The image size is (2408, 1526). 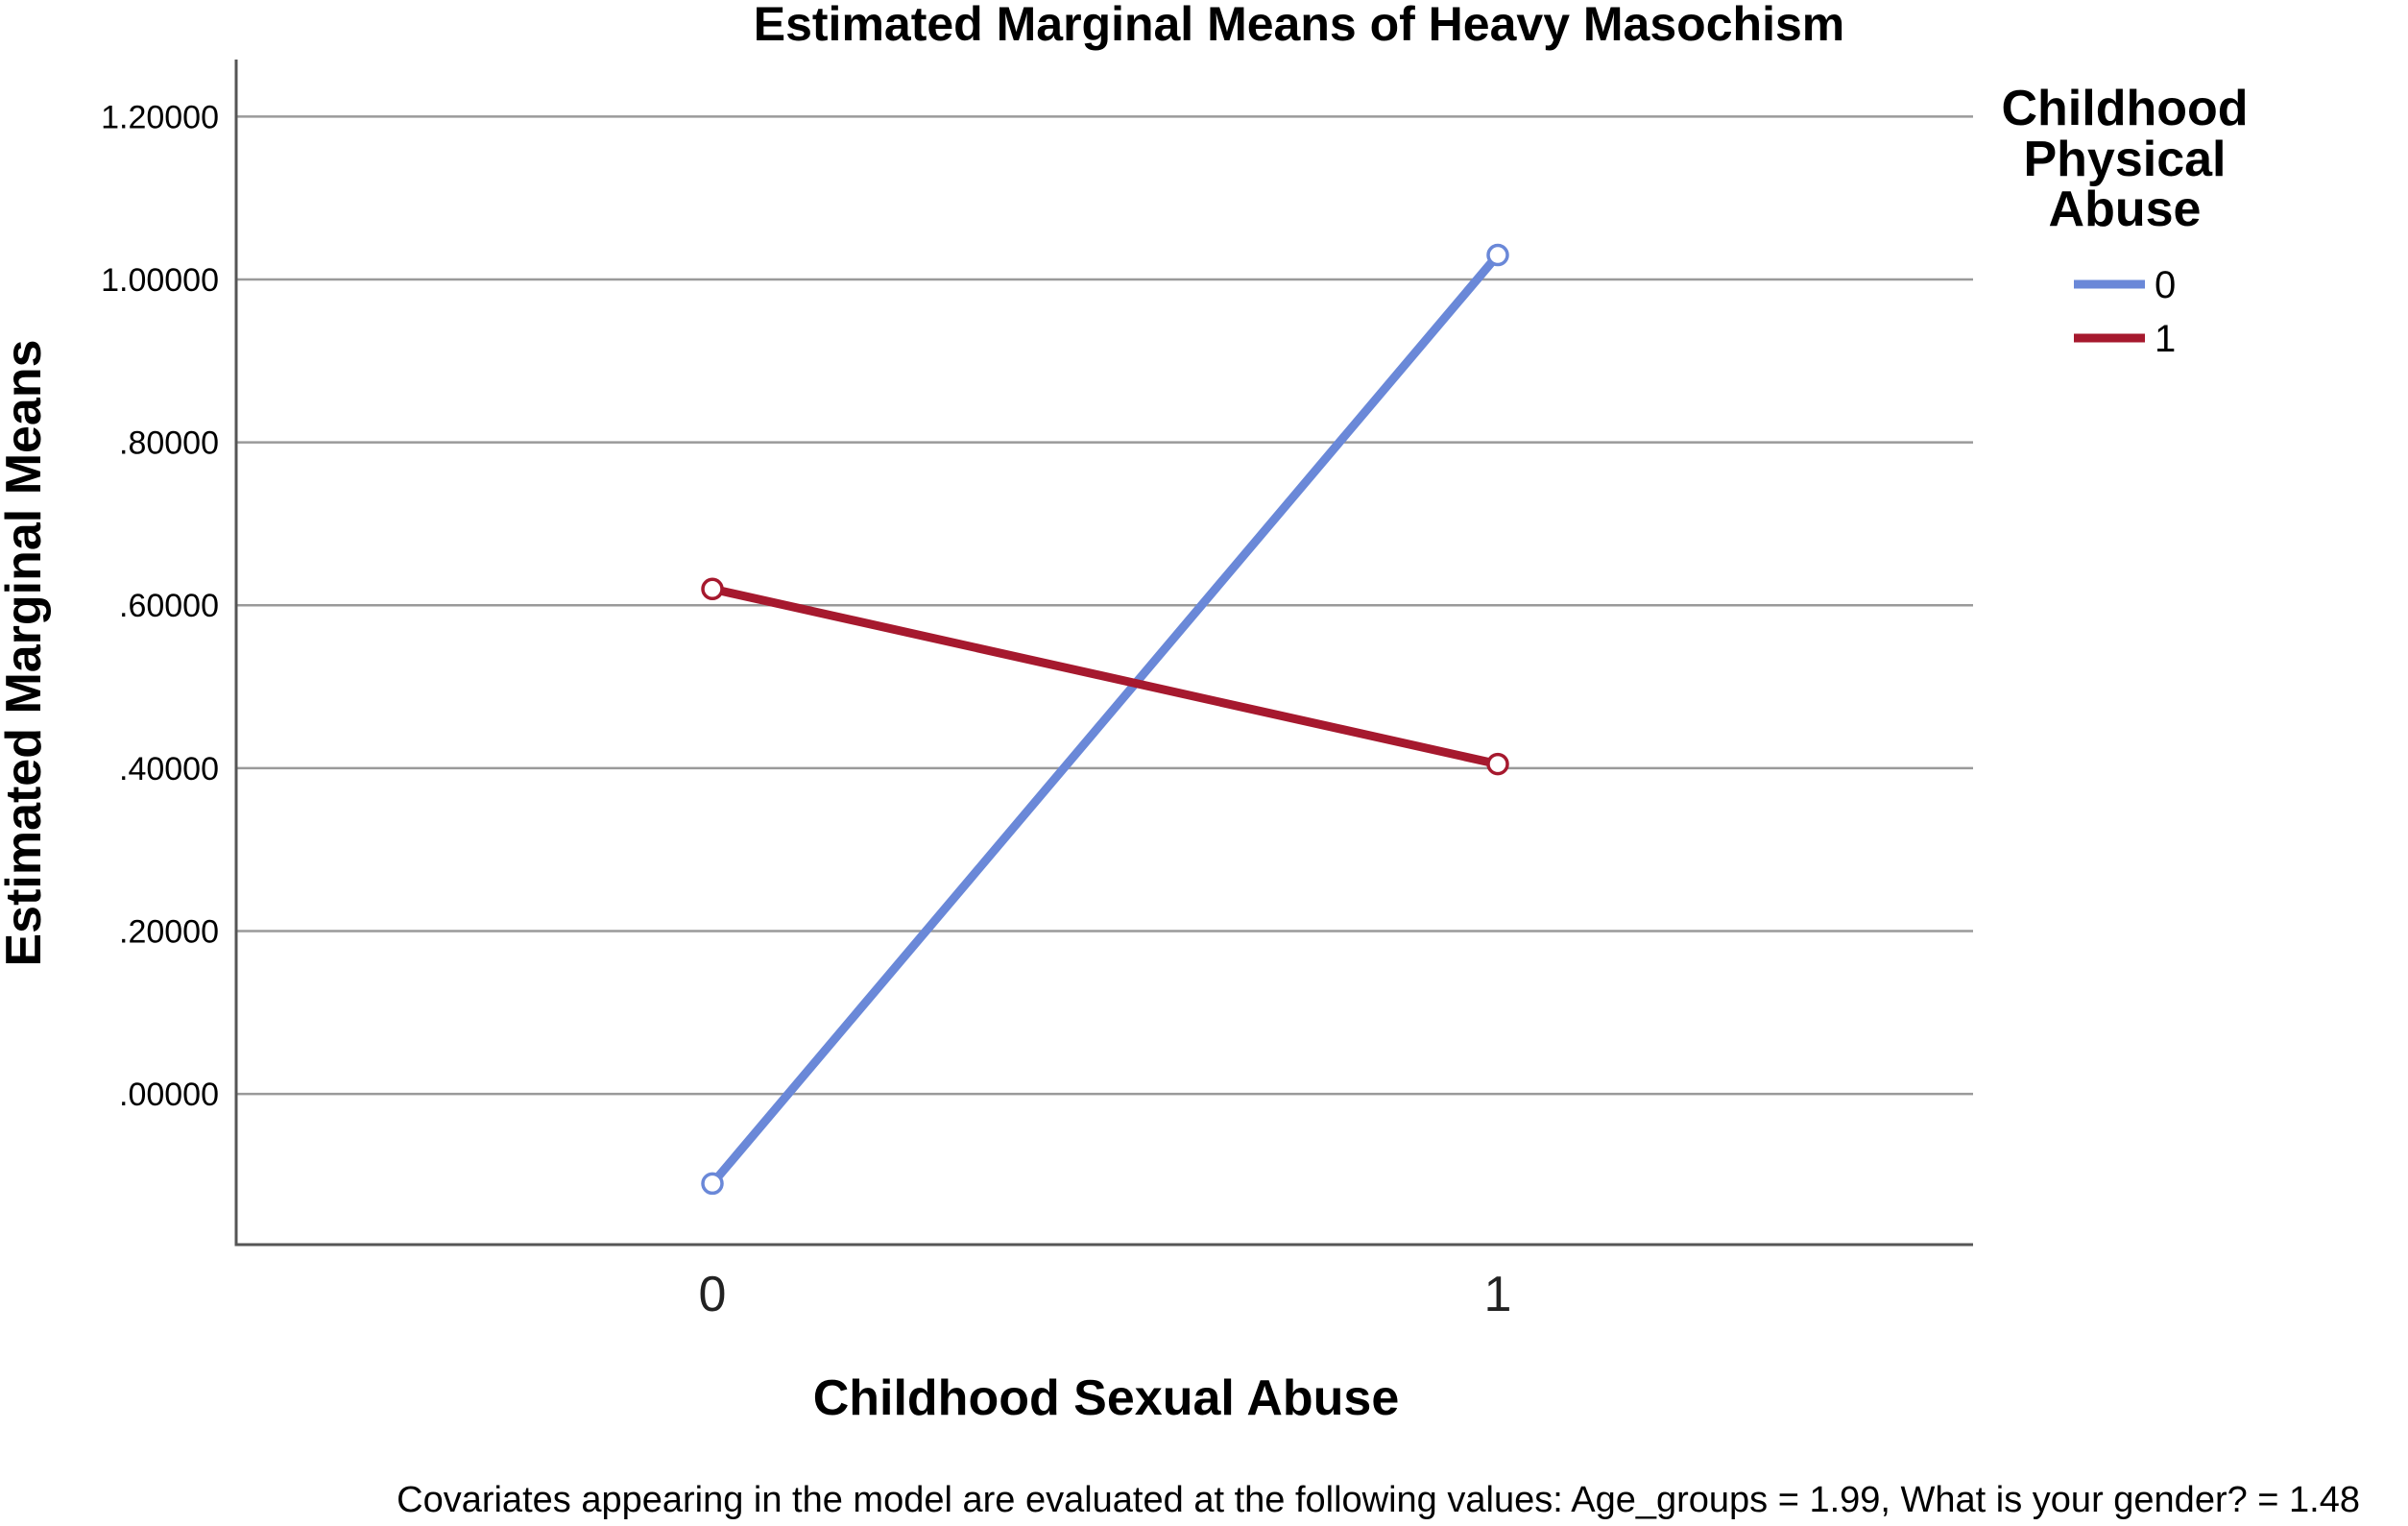 I want to click on legend-items: 01, so click(x=2125, y=312).